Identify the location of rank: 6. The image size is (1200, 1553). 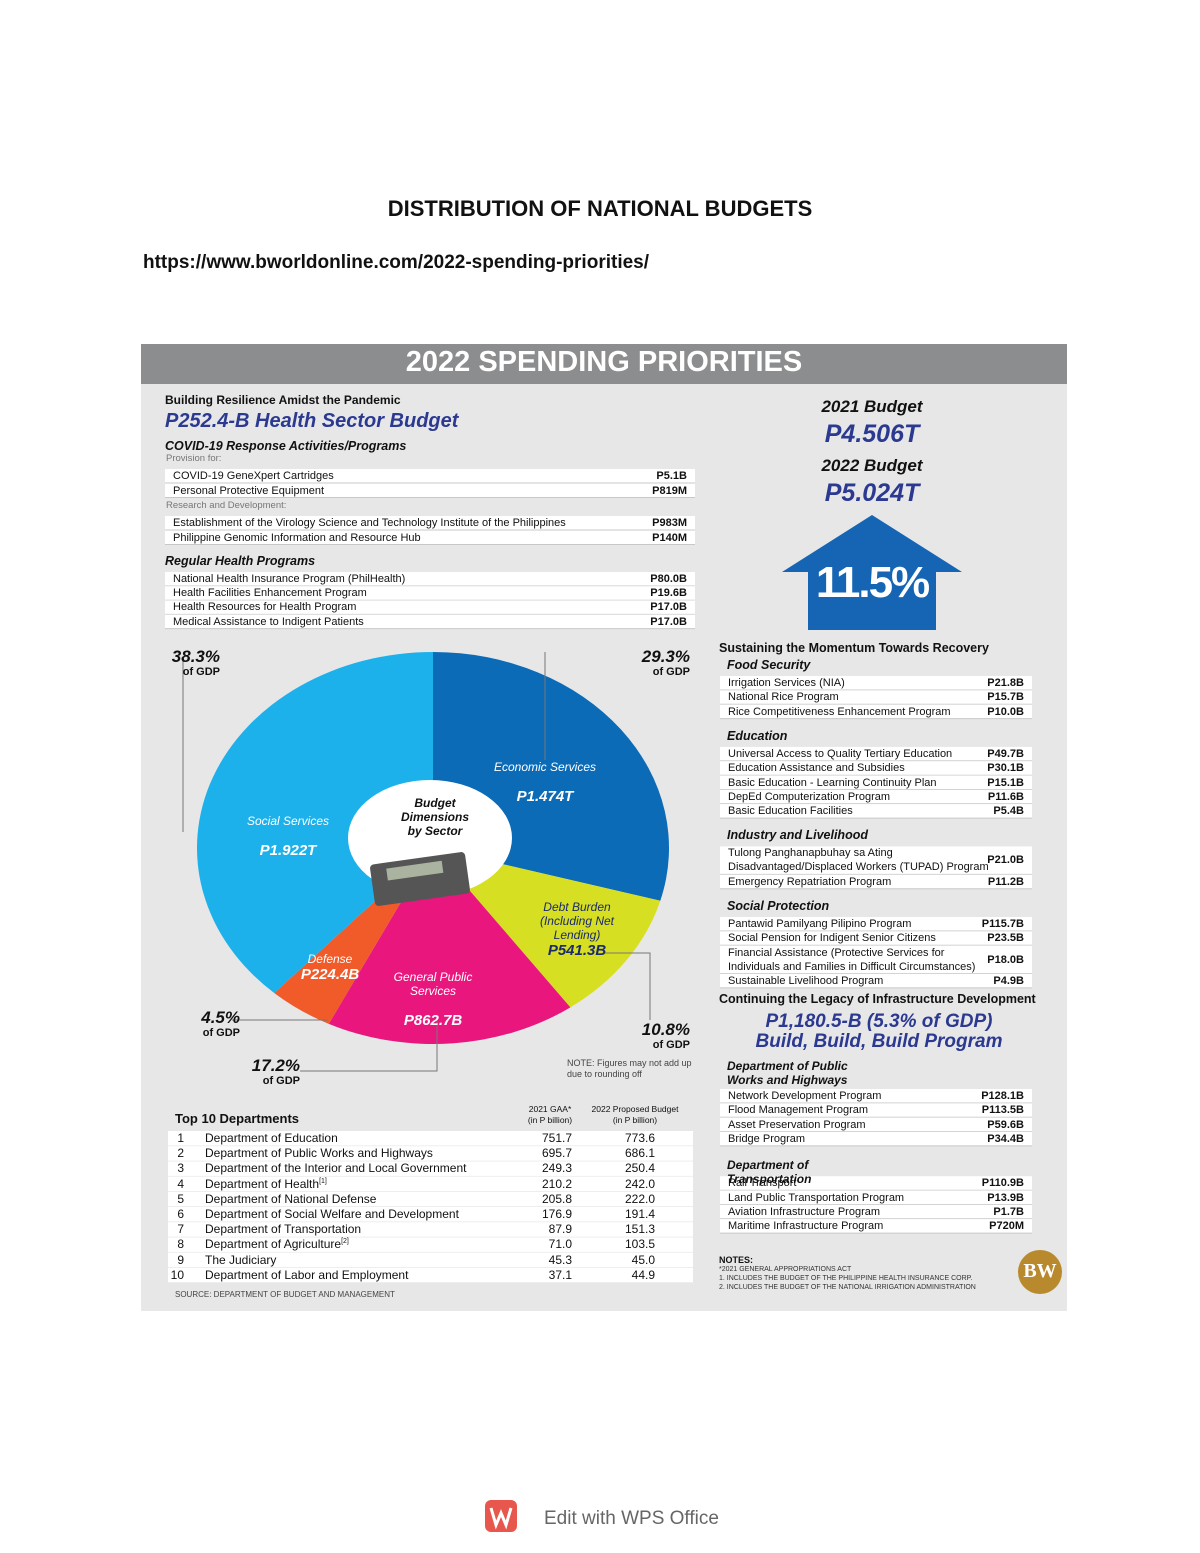
(180, 1214).